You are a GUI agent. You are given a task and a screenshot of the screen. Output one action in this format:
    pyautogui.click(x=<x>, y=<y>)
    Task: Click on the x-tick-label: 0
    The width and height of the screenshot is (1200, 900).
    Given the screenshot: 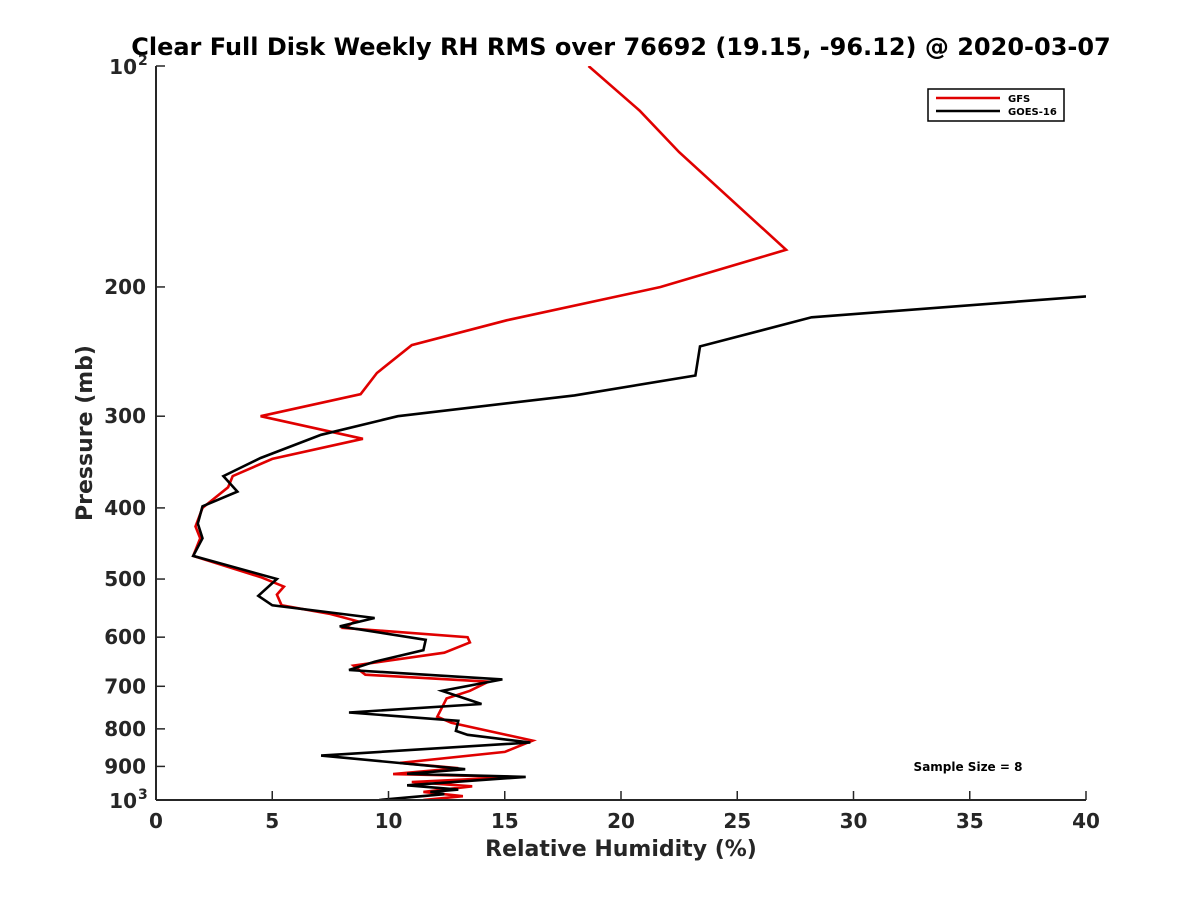 What is the action you would take?
    pyautogui.click(x=156, y=821)
    